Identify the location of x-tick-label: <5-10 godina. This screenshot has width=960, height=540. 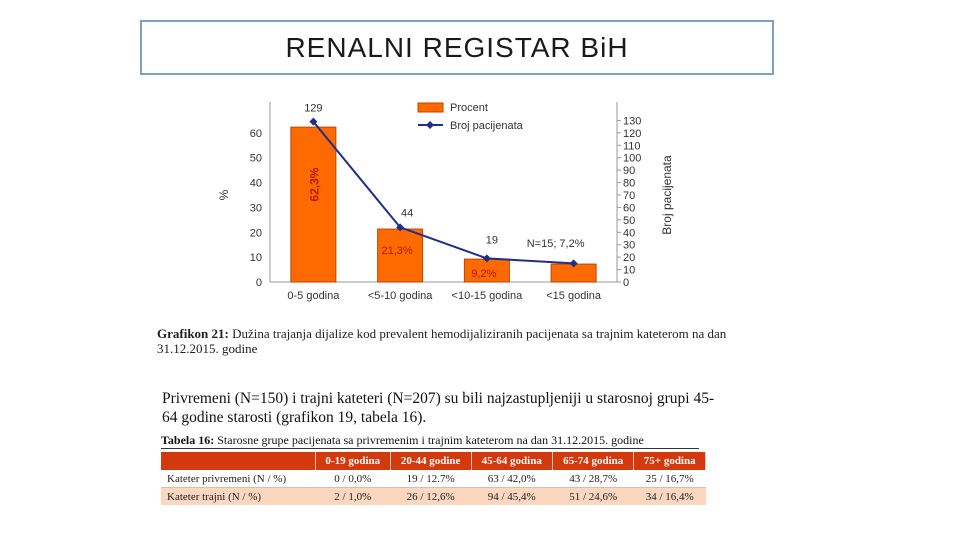
(400, 296).